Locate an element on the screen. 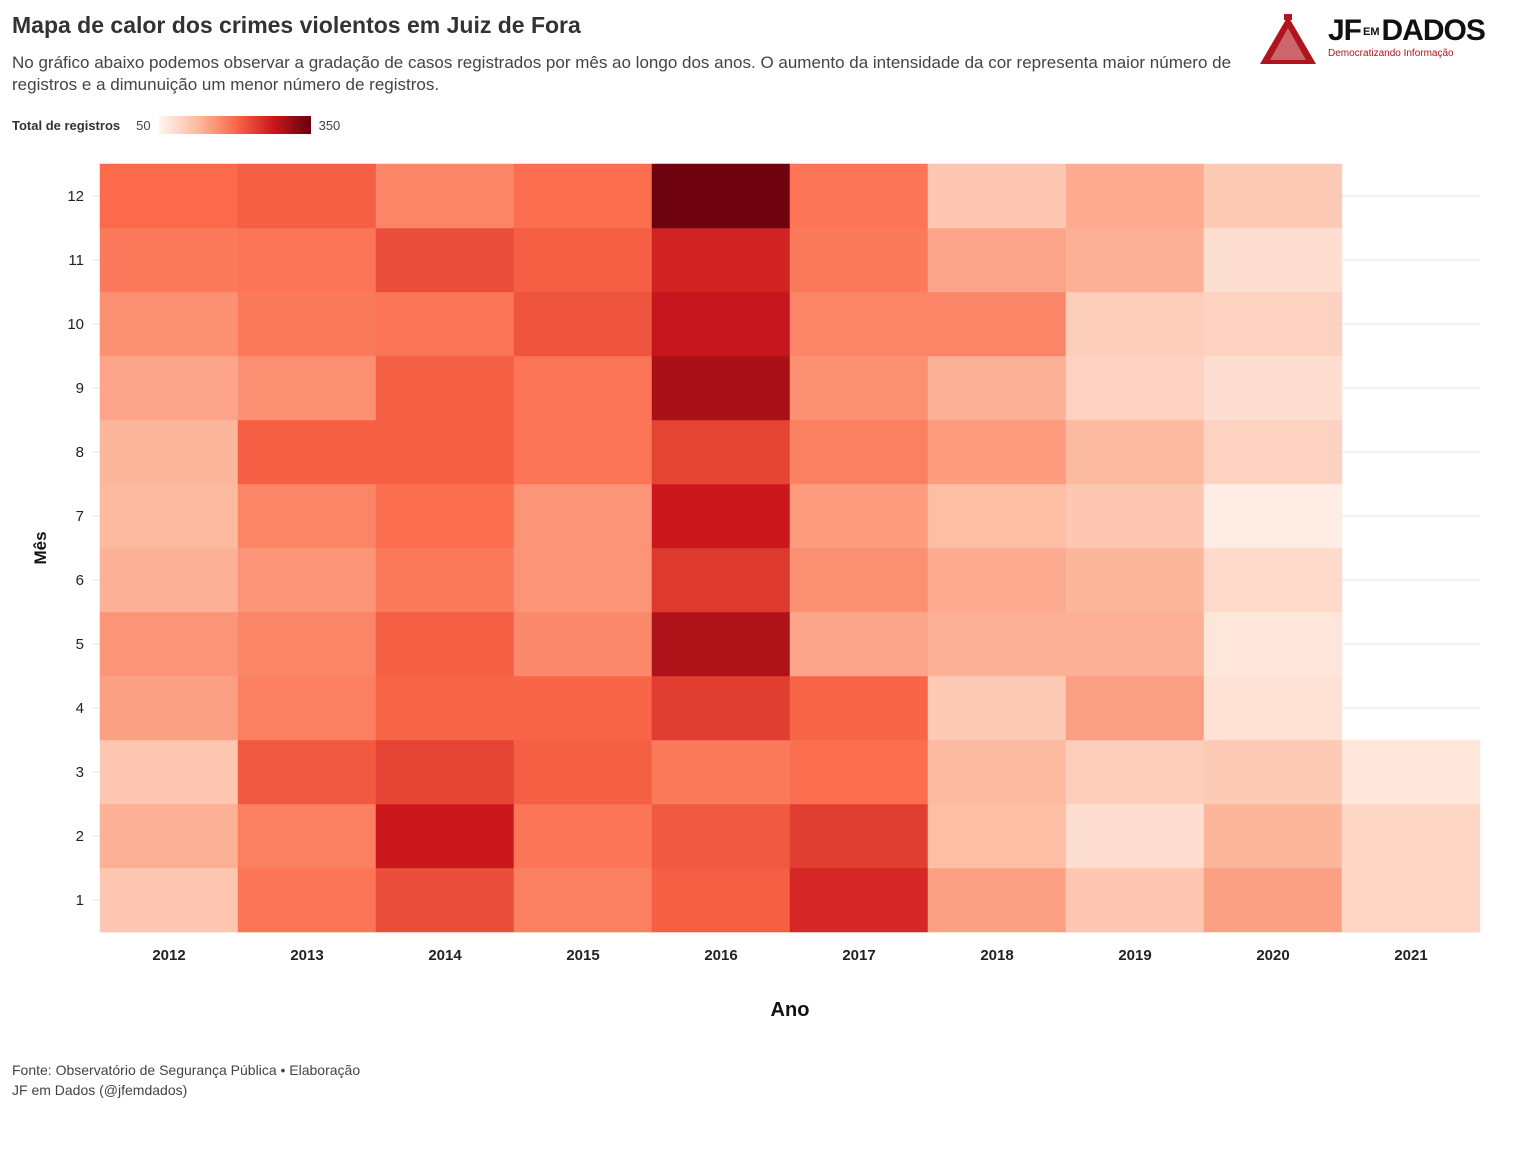  y-tick-label: 11 is located at coordinates (76, 260).